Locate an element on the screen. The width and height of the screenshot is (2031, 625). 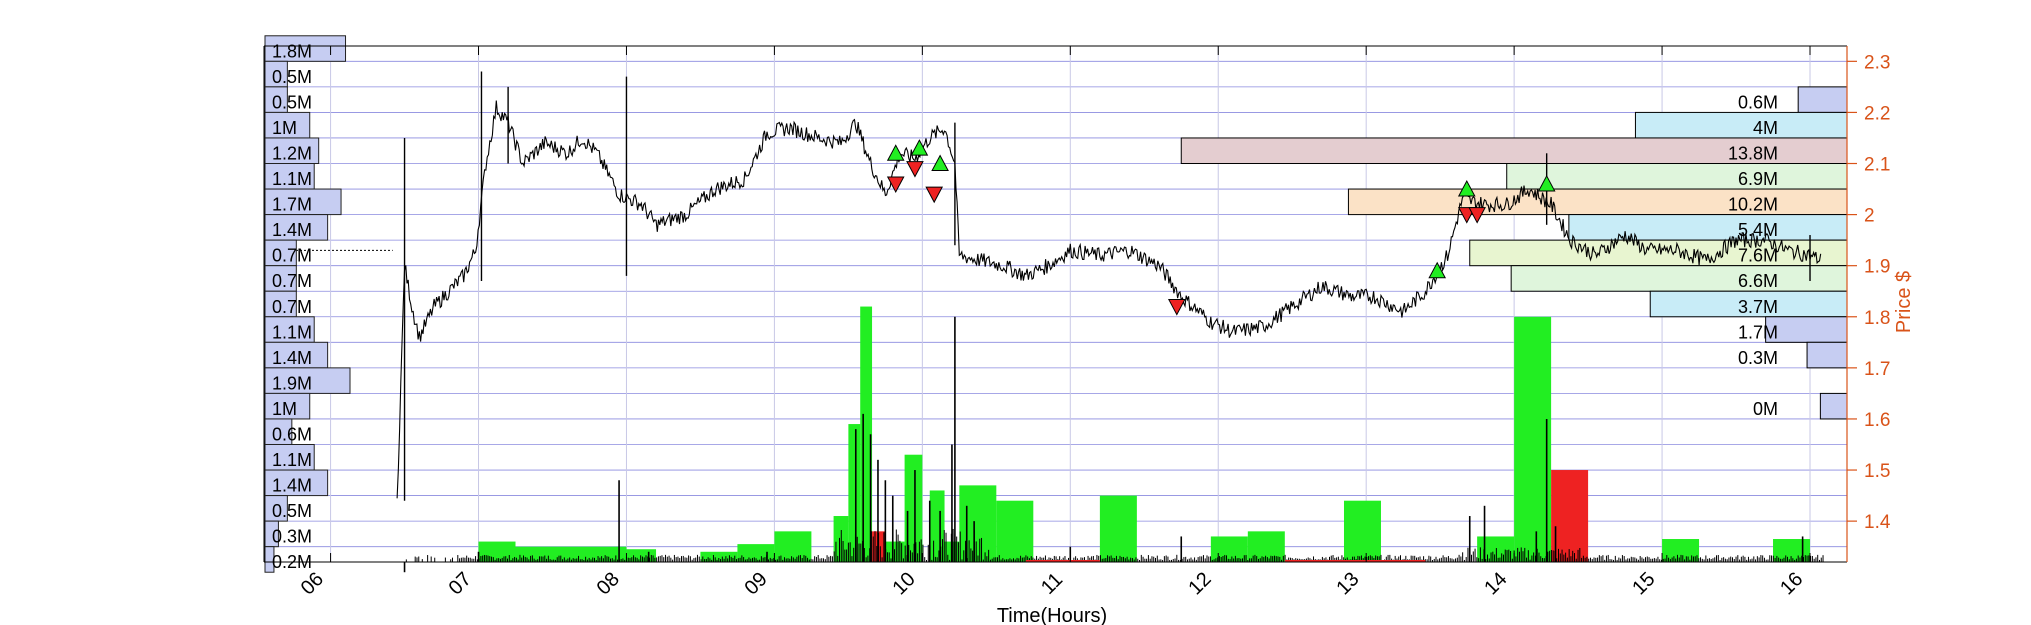
y-tick-label: 2.2 is located at coordinates (1877, 113).